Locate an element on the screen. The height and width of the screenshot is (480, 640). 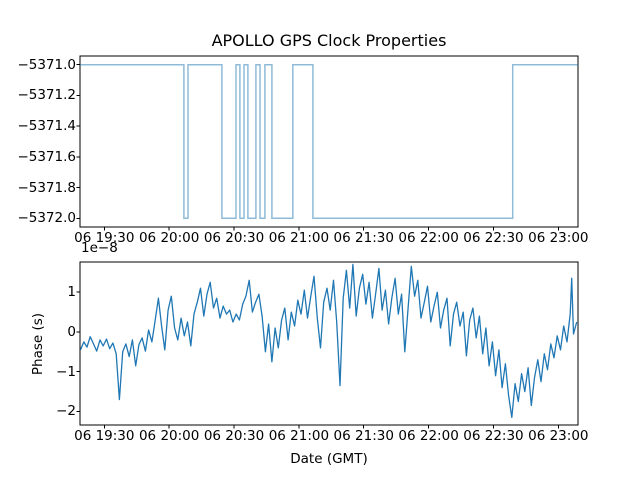
y-tick-label: 1 is located at coordinates (71, 292).